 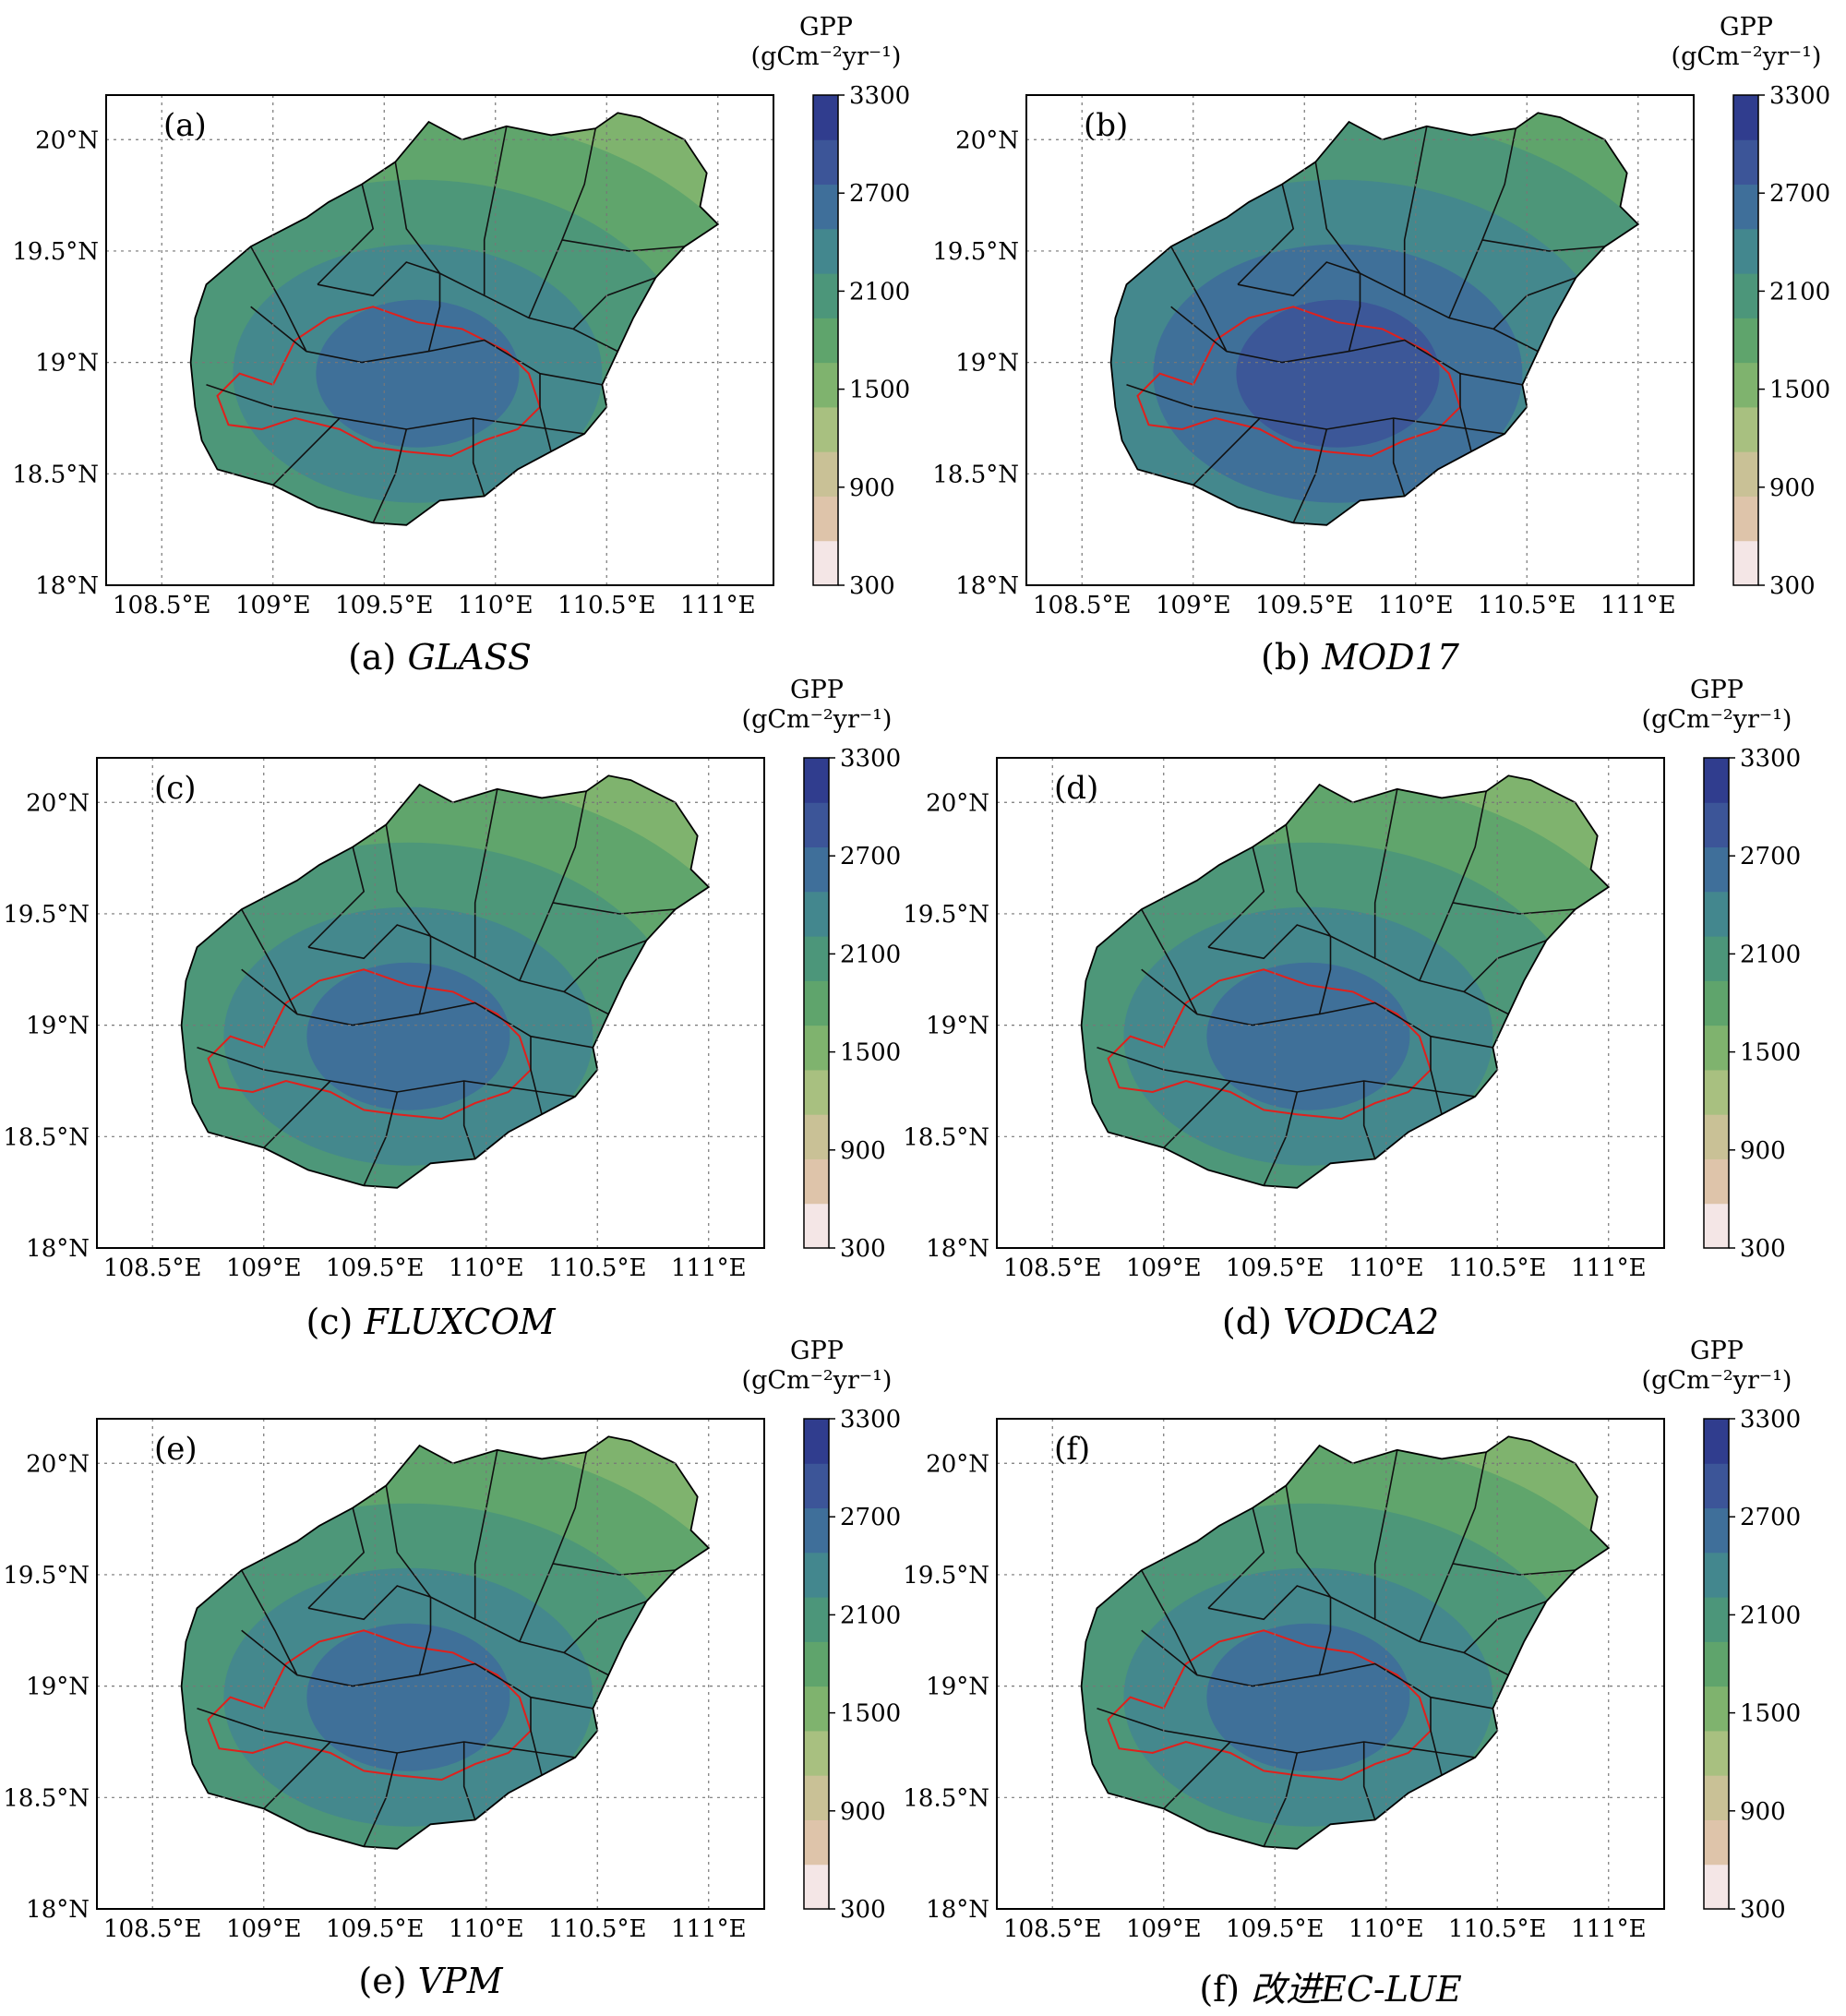 I want to click on caption-dataset-name: VPM, so click(x=460, y=1981).